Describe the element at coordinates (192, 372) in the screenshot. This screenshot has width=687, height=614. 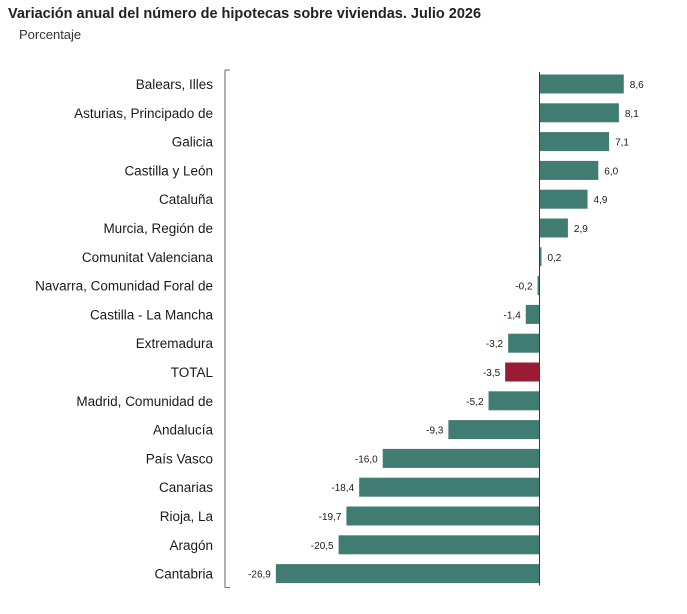
I see `category-label: TOTAL` at that location.